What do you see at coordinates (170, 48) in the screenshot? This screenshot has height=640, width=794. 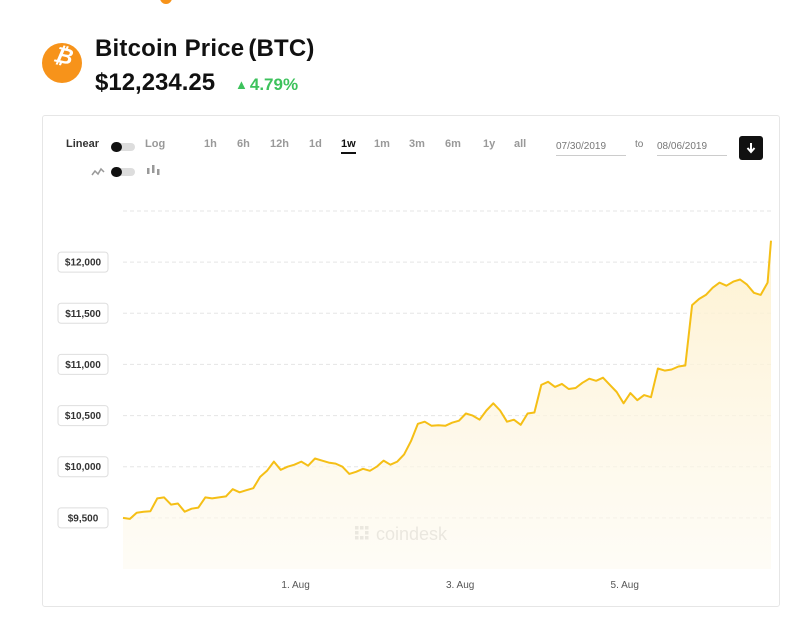 I see `coin-name: Bitcoin Price` at bounding box center [170, 48].